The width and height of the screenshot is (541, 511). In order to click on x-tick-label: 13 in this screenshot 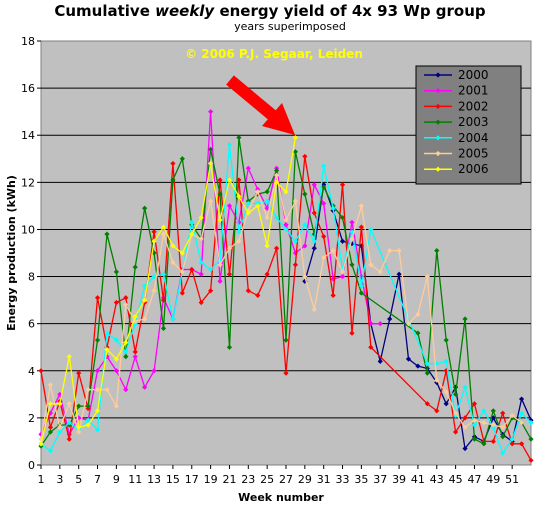, I will do `click(154, 479)`.